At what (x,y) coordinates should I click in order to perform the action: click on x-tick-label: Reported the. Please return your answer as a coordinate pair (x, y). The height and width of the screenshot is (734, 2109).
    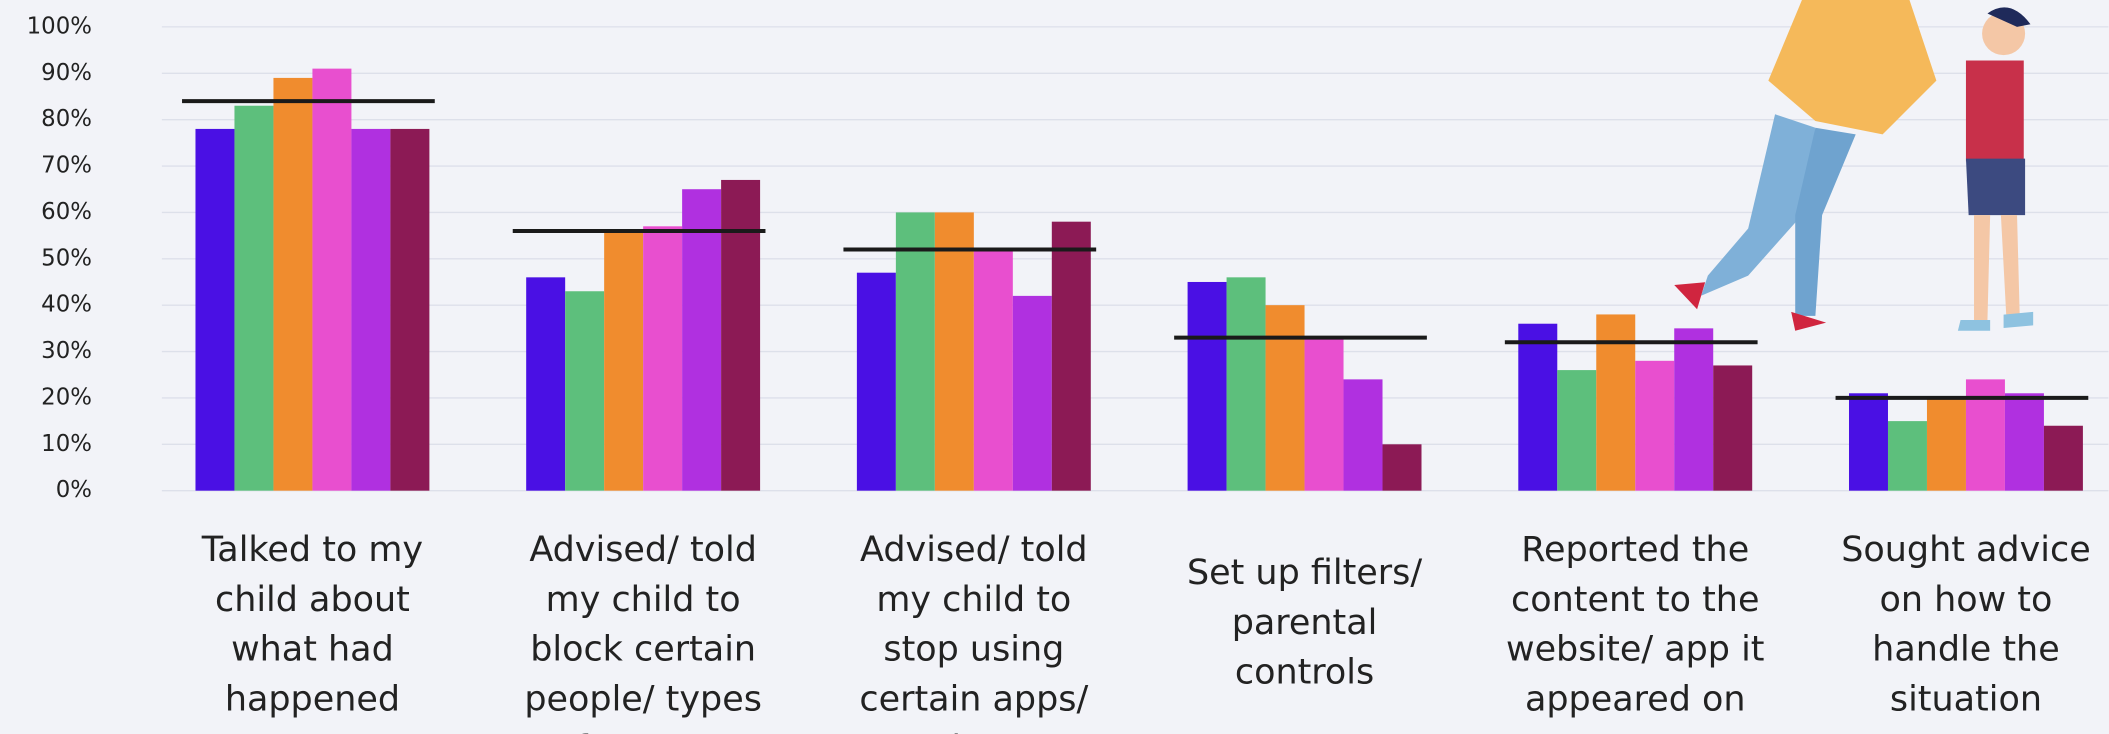
    Looking at the image, I should click on (1635, 550).